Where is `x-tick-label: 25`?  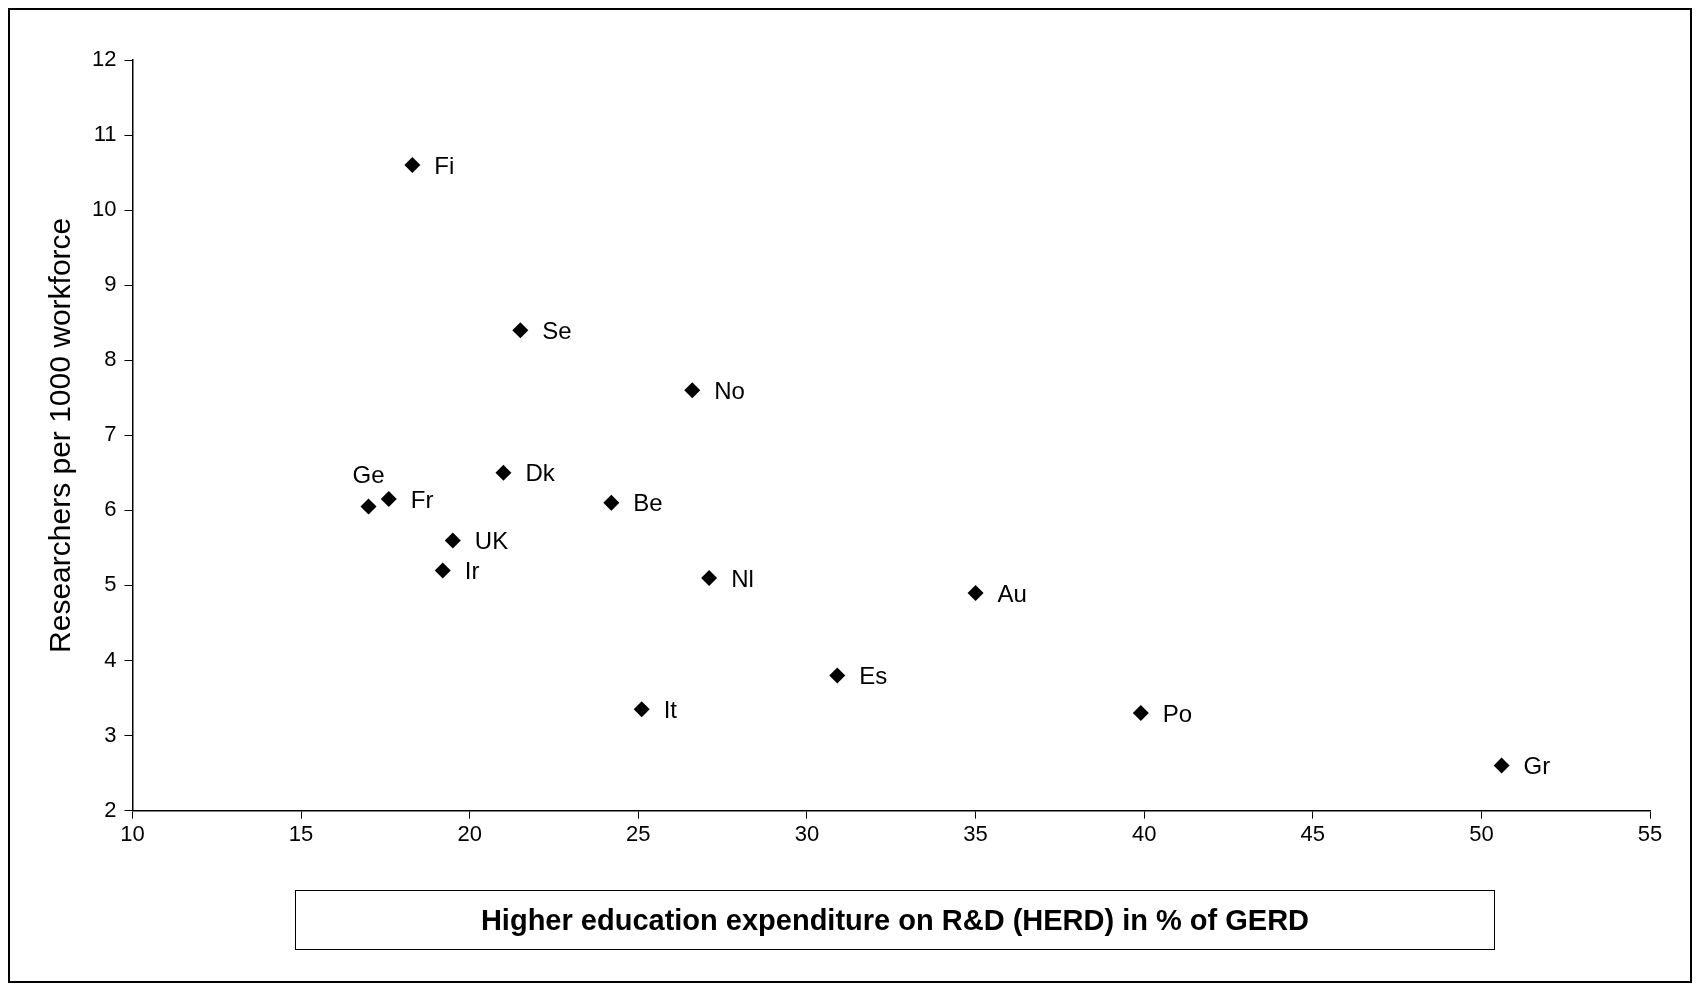
x-tick-label: 25 is located at coordinates (638, 833).